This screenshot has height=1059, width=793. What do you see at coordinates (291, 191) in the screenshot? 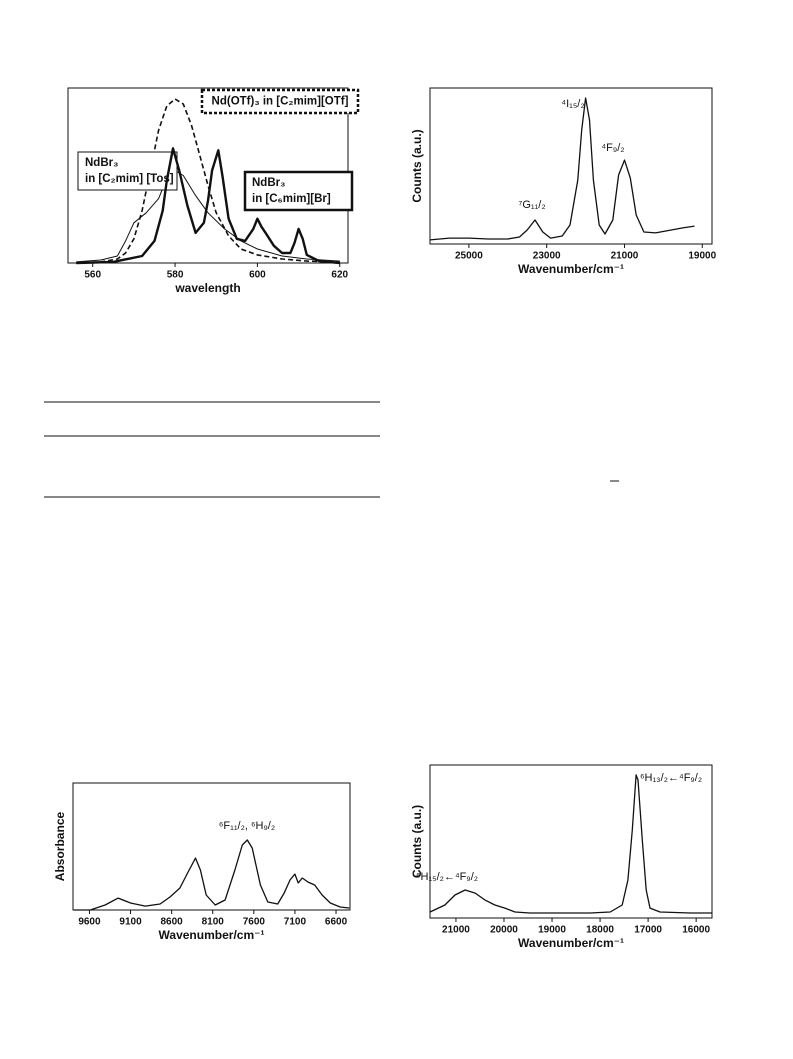
I see `legend-label: NdBr₃ in [C₆mim][Br]` at bounding box center [291, 191].